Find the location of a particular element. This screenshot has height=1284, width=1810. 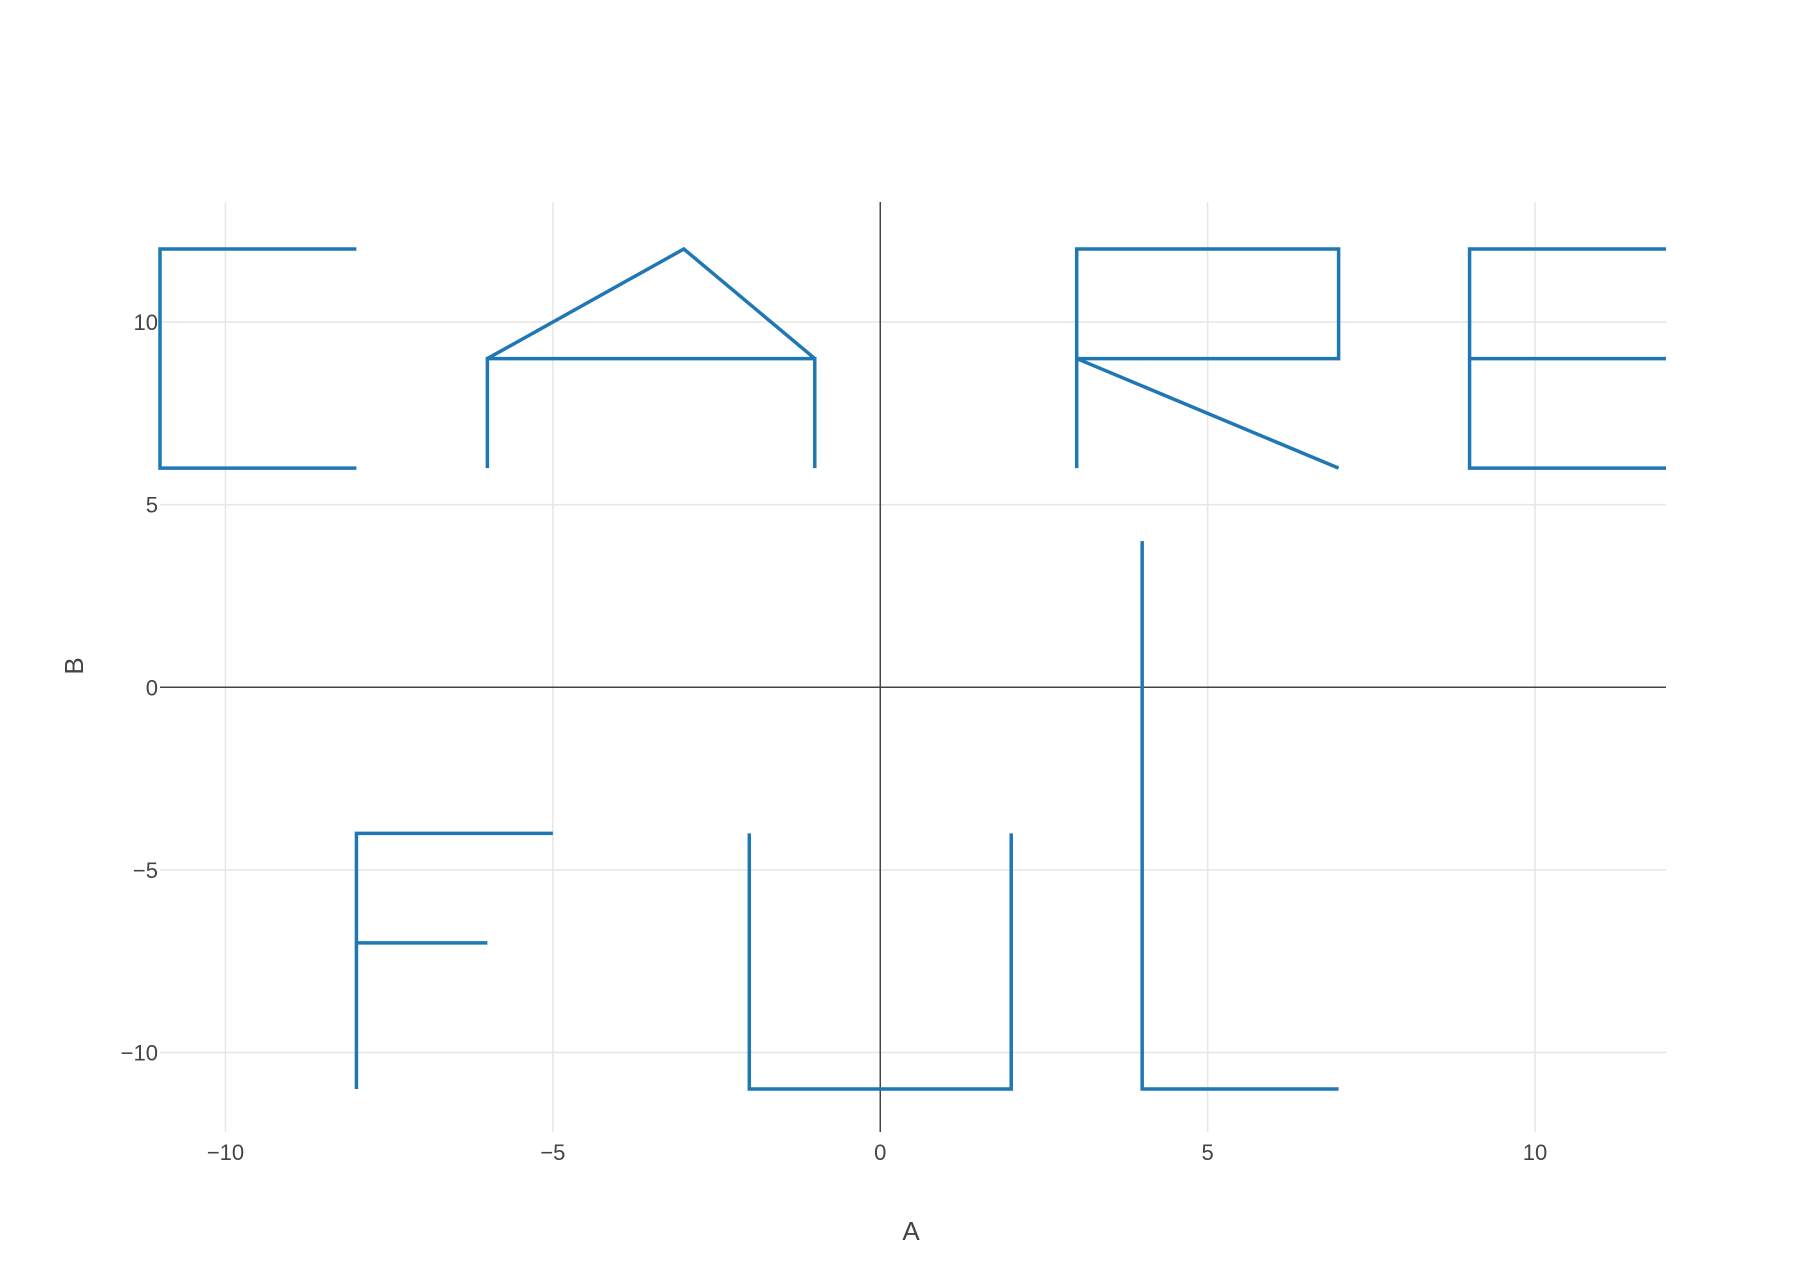

y-axis-title: B is located at coordinates (74, 665).